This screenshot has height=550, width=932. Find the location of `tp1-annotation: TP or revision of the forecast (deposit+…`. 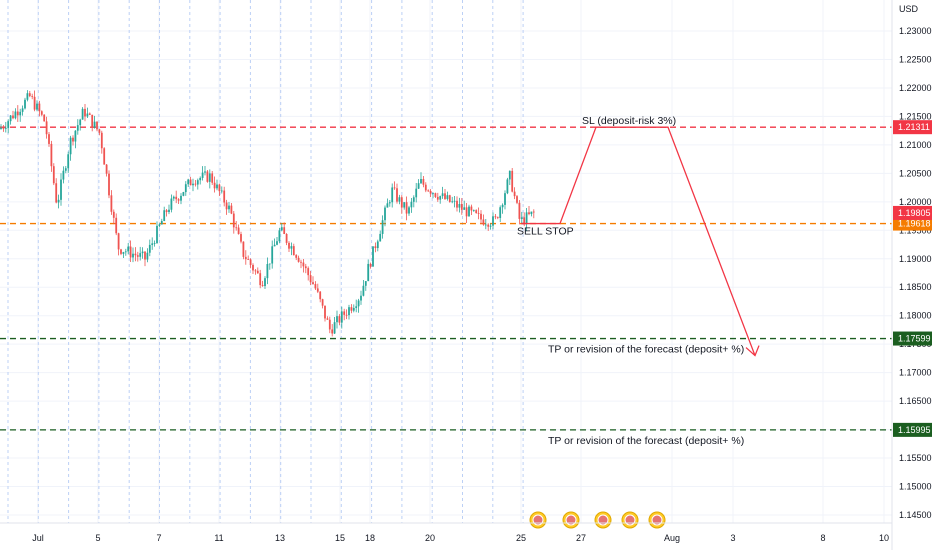

tp1-annotation: TP or revision of the forecast (deposit+… is located at coordinates (646, 350).